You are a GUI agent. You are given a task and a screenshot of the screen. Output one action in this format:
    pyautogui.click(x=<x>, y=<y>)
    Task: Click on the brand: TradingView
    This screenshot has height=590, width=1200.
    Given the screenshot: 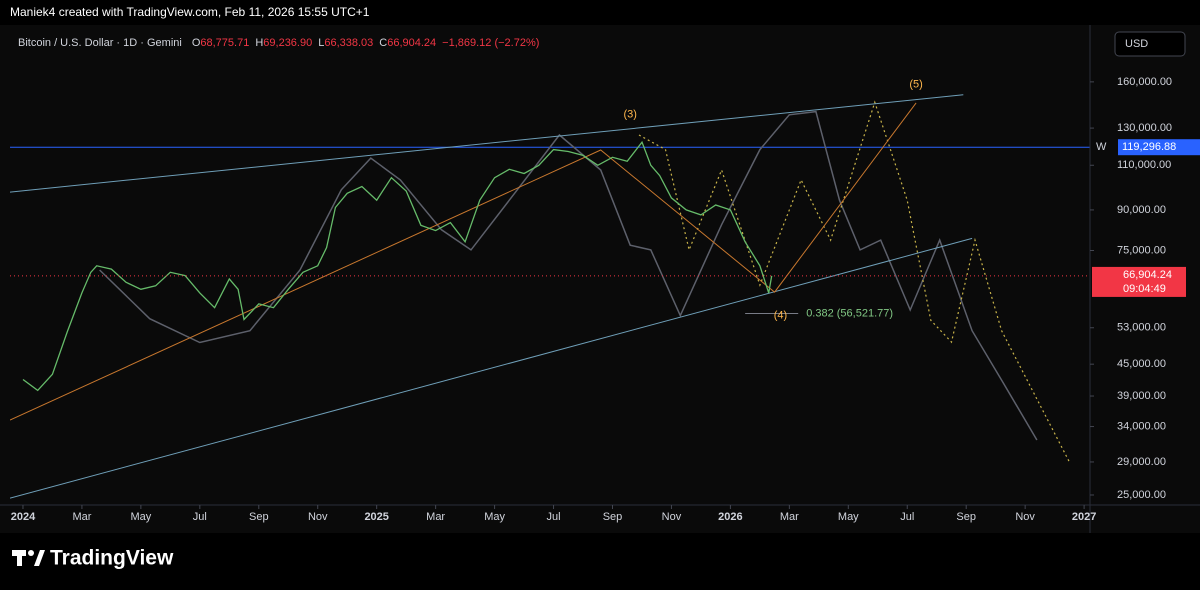 What is the action you would take?
    pyautogui.click(x=112, y=558)
    